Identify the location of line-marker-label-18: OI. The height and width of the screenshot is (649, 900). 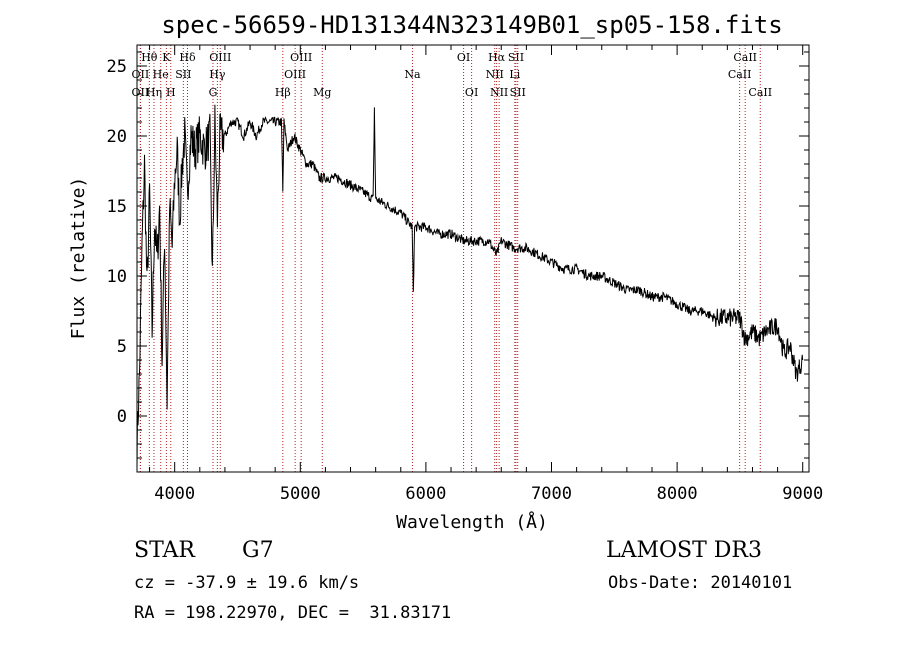
(471, 92).